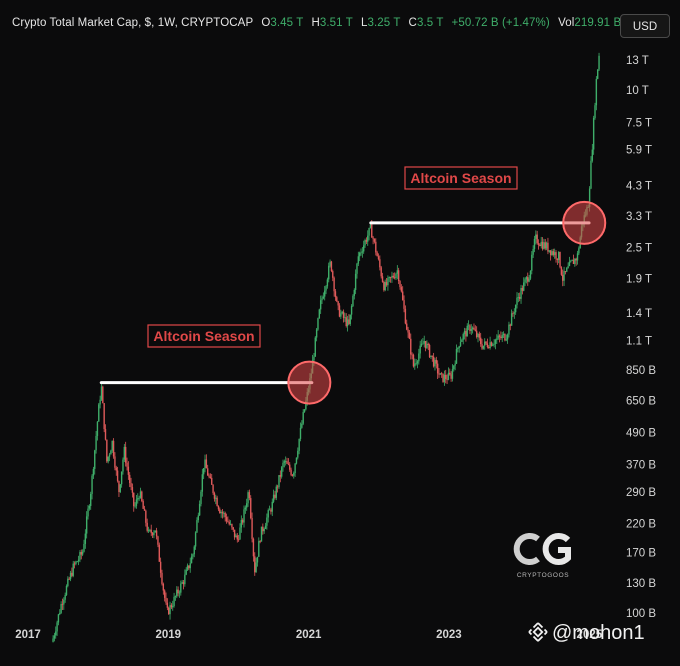  I want to click on y-tick-label: 13 T, so click(637, 61).